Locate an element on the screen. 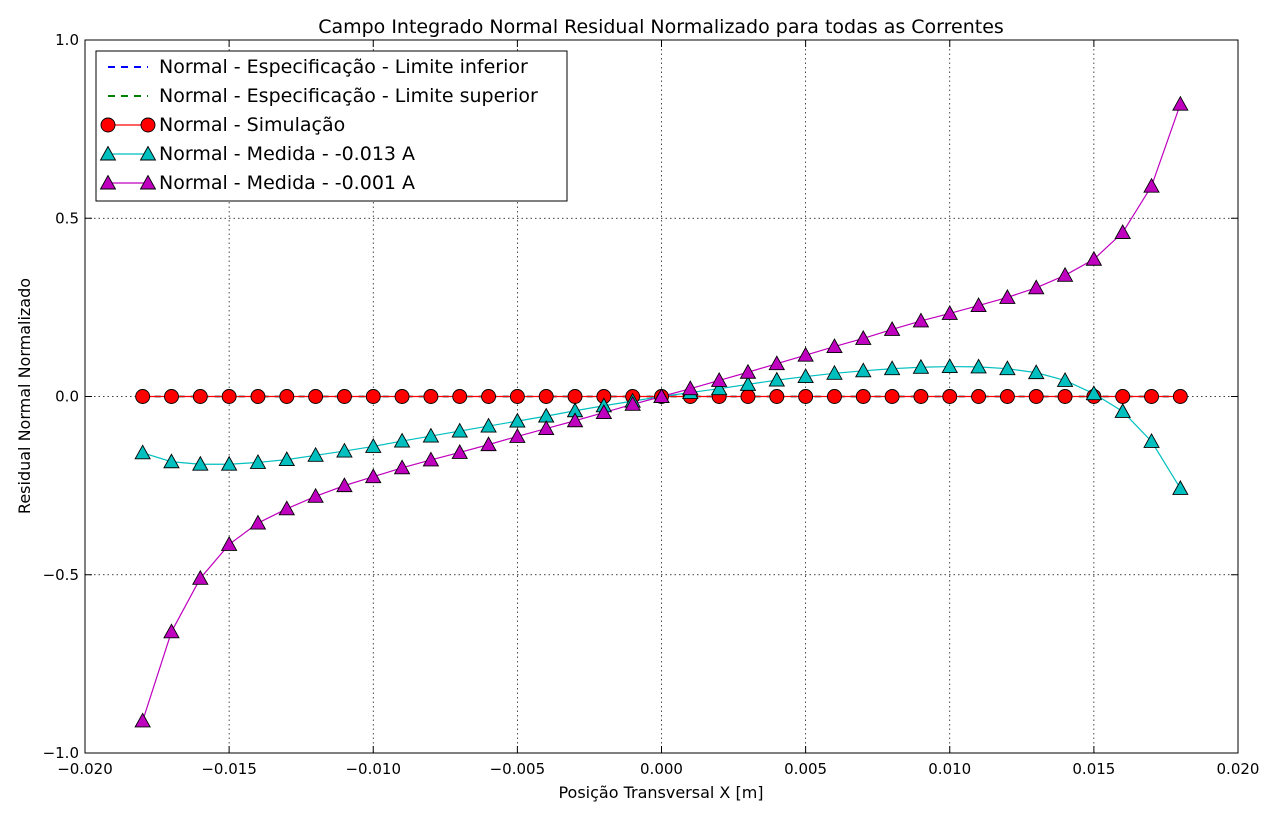 The image size is (1278, 816). x-tick-label: −0.005 is located at coordinates (518, 769).